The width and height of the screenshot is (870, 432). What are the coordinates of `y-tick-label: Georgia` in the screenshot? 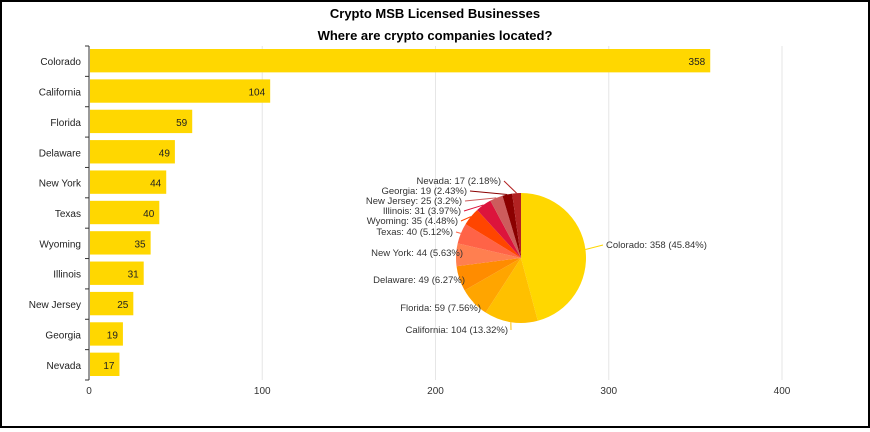 It's located at (63, 335).